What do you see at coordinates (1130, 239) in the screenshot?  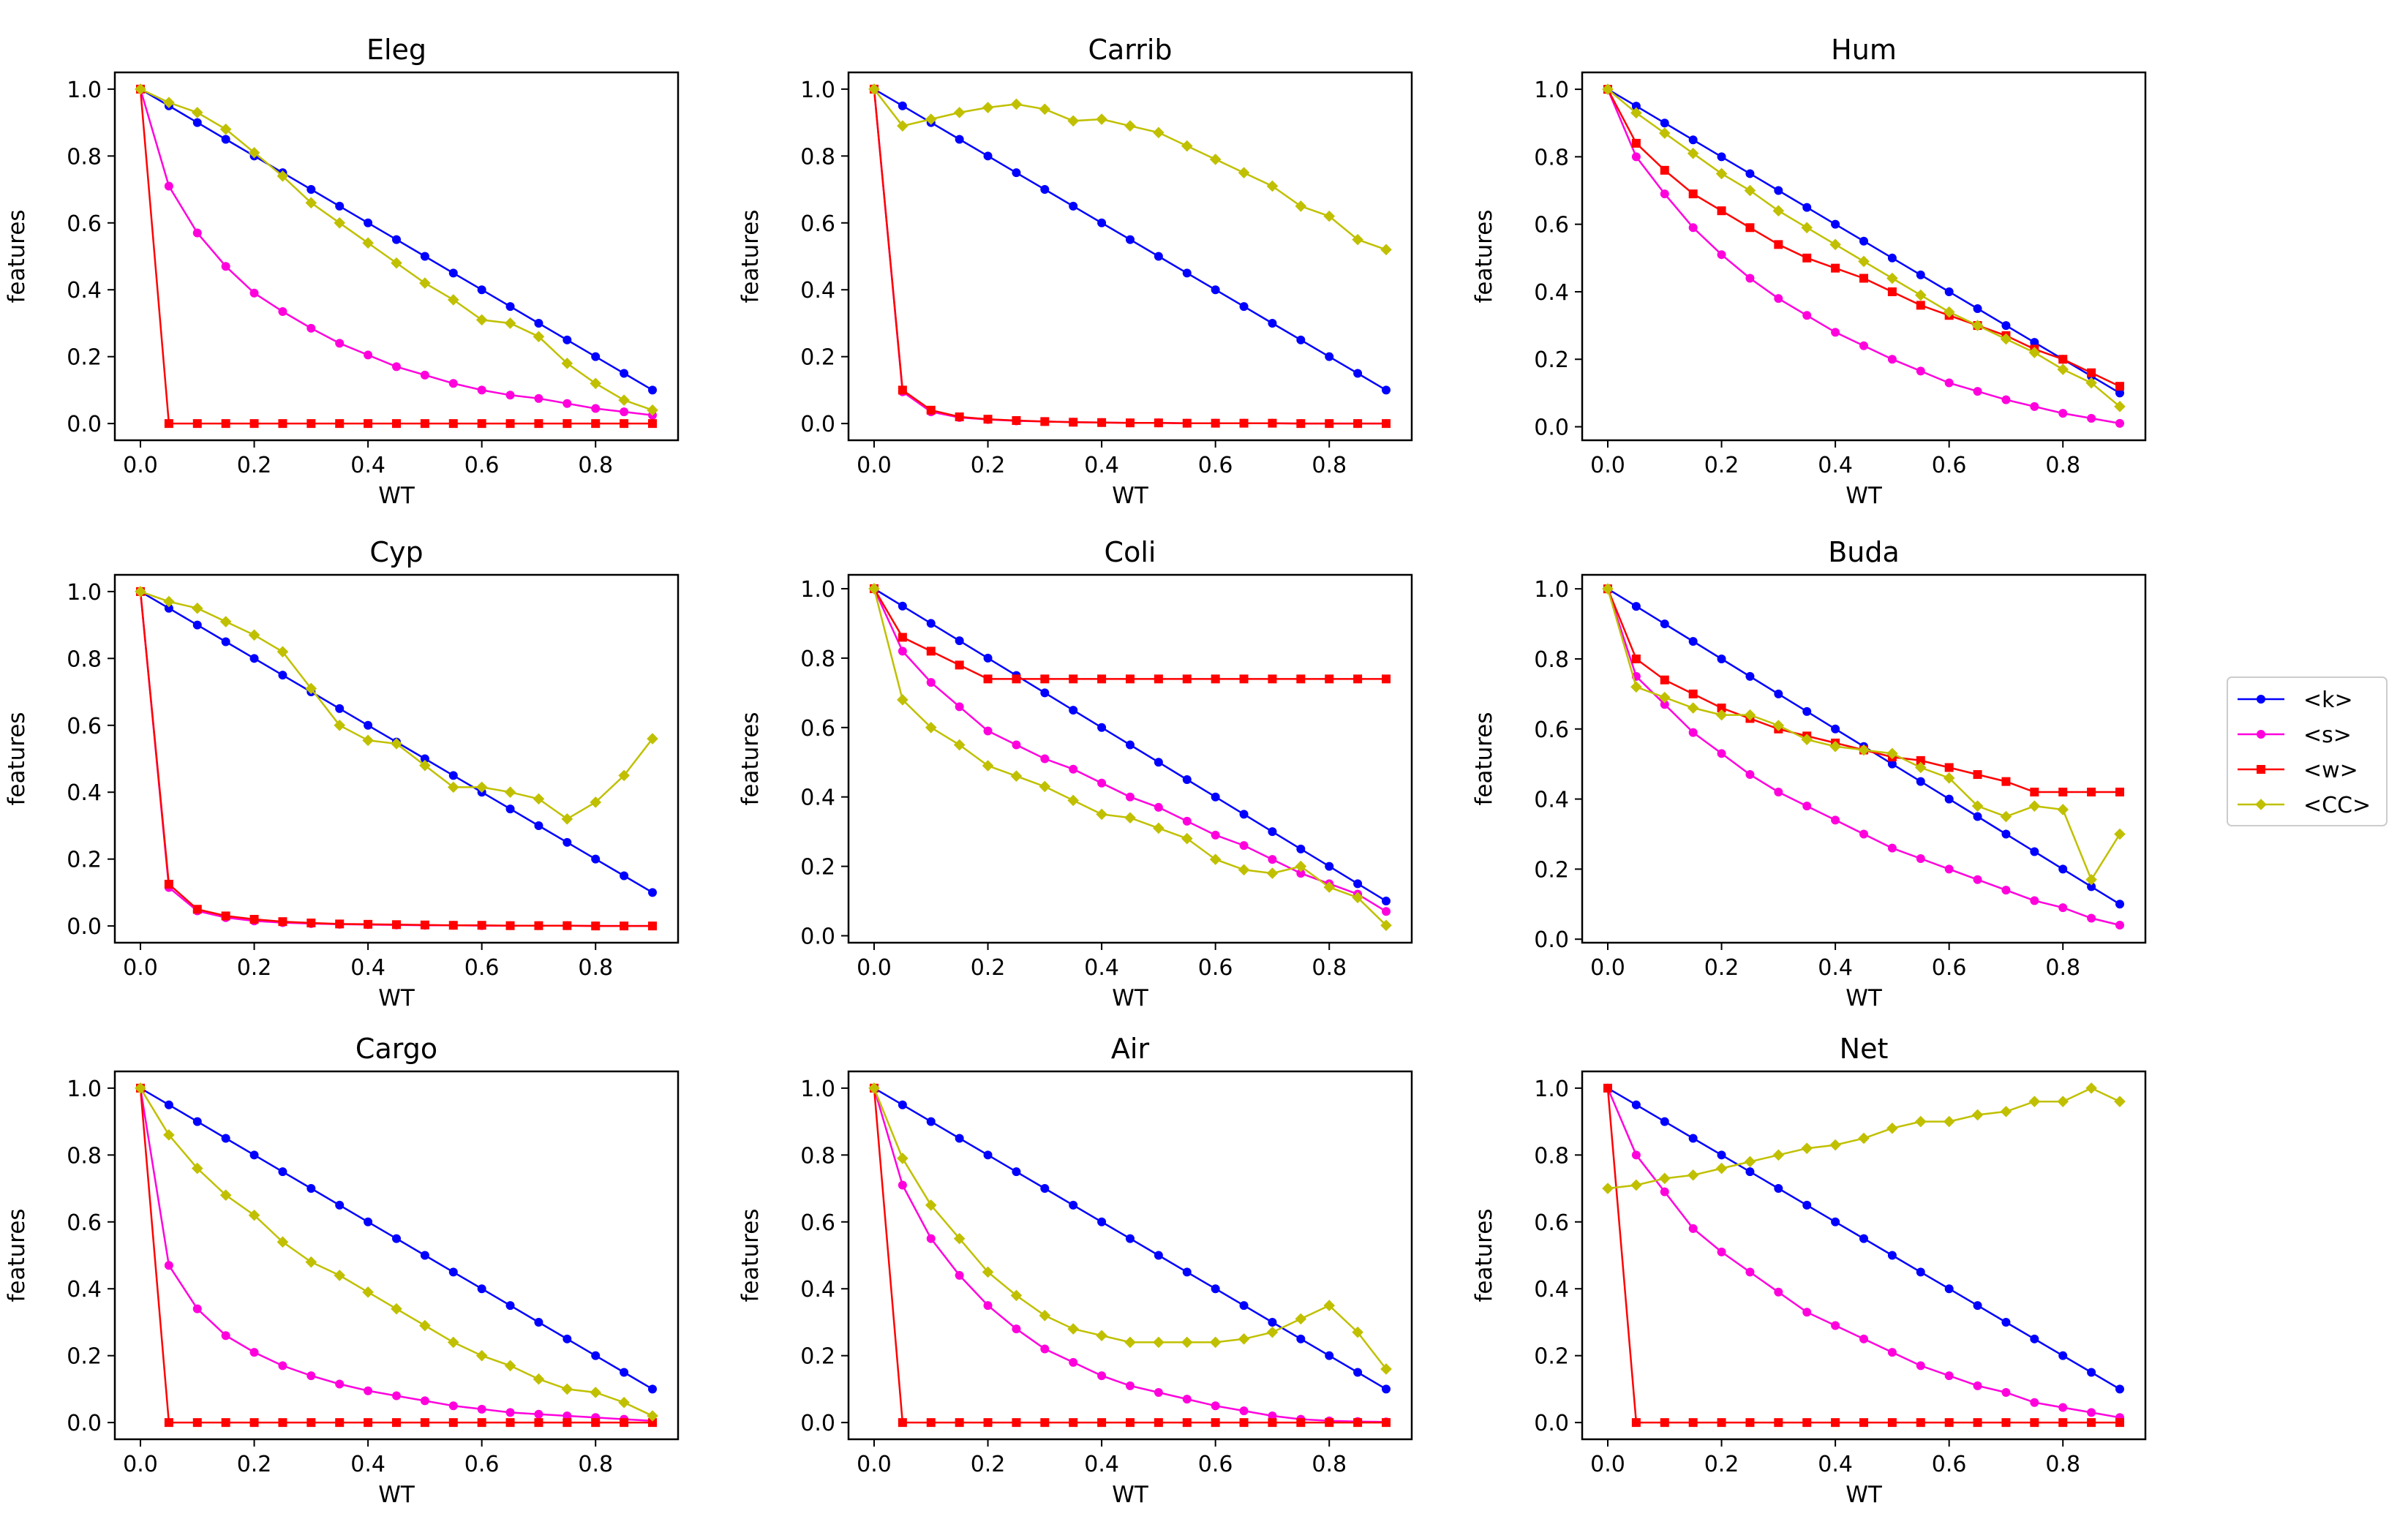 I see `series-k` at bounding box center [1130, 239].